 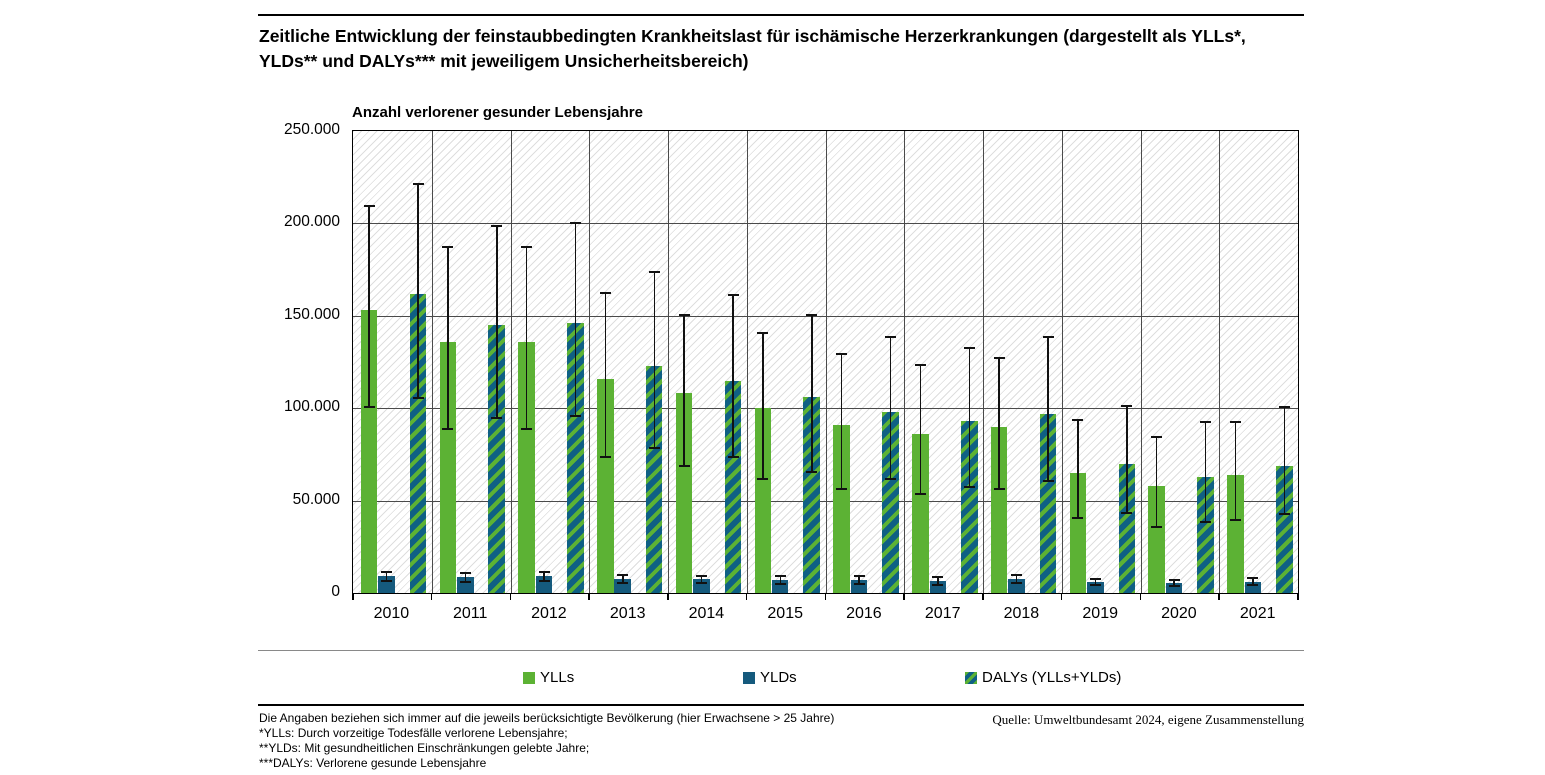 I want to click on bar-ylls-2021, so click(x=1235, y=533).